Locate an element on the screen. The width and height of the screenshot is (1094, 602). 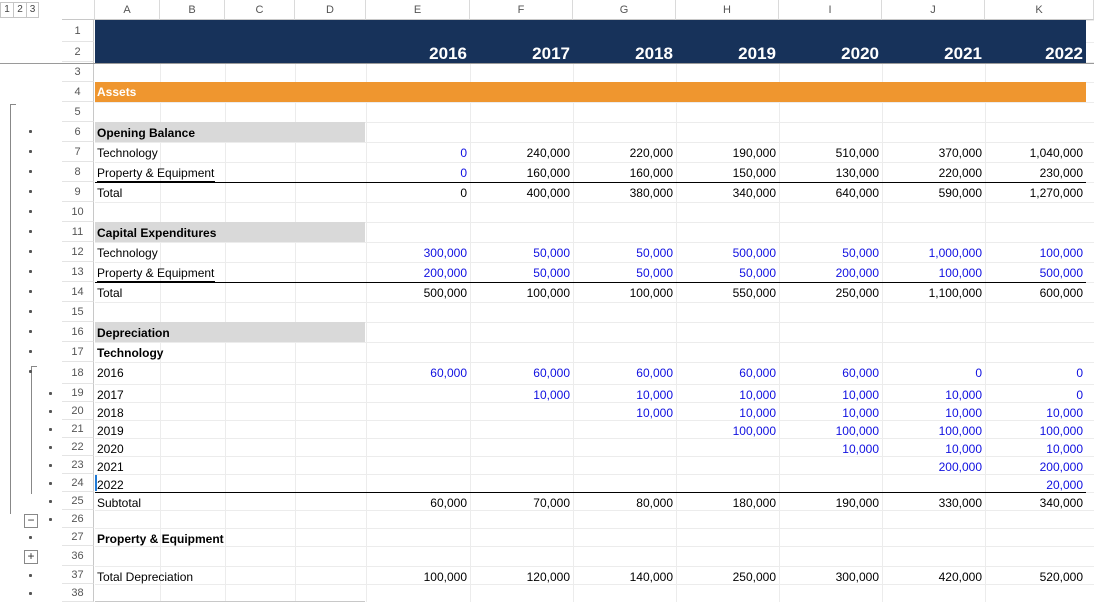
value-cell: 550,000 is located at coordinates (754, 293).